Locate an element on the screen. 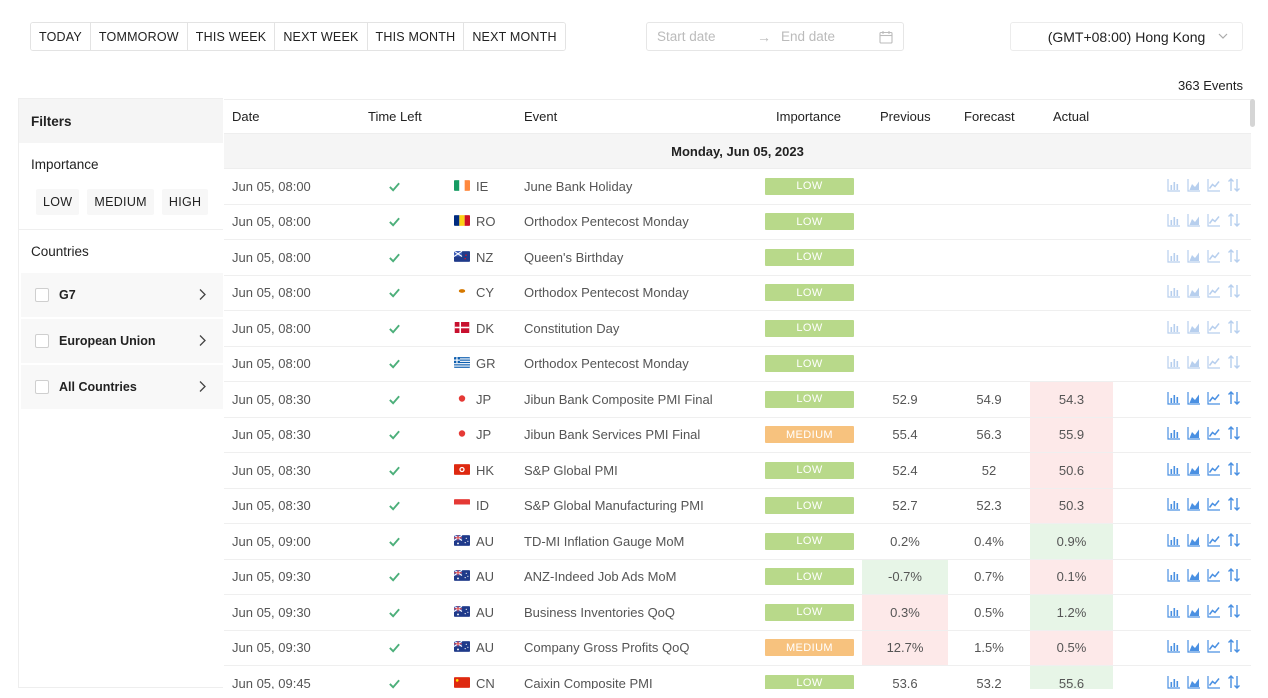  header-previous: Previous is located at coordinates (905, 116).